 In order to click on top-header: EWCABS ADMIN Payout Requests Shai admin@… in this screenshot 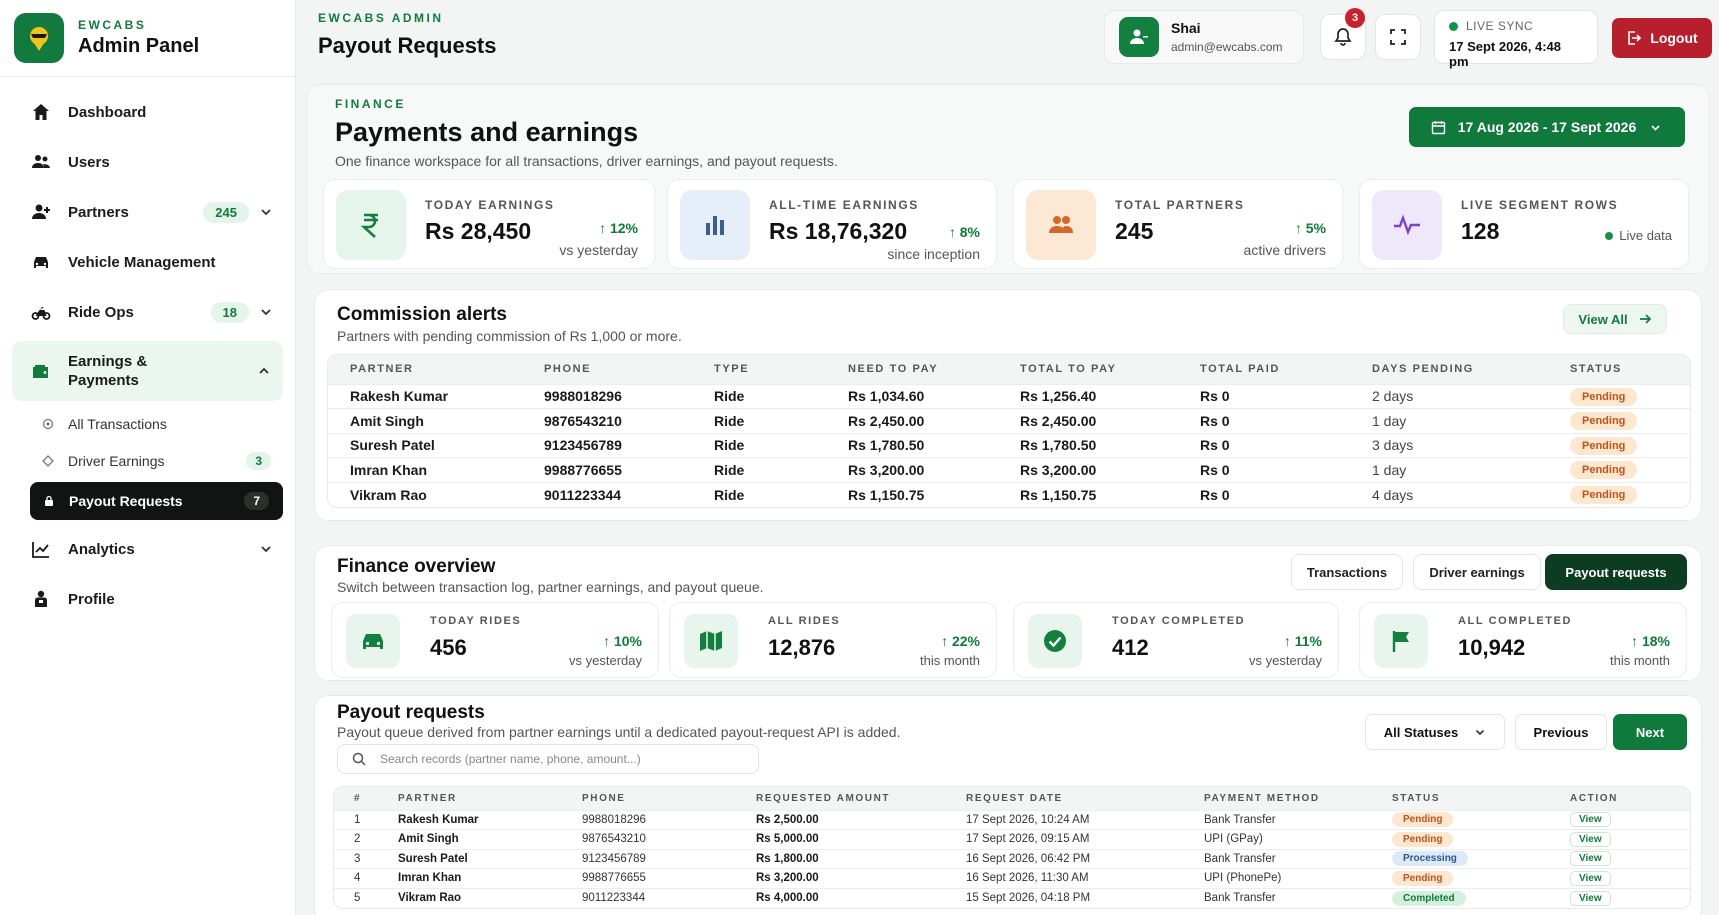, I will do `click(1007, 36)`.